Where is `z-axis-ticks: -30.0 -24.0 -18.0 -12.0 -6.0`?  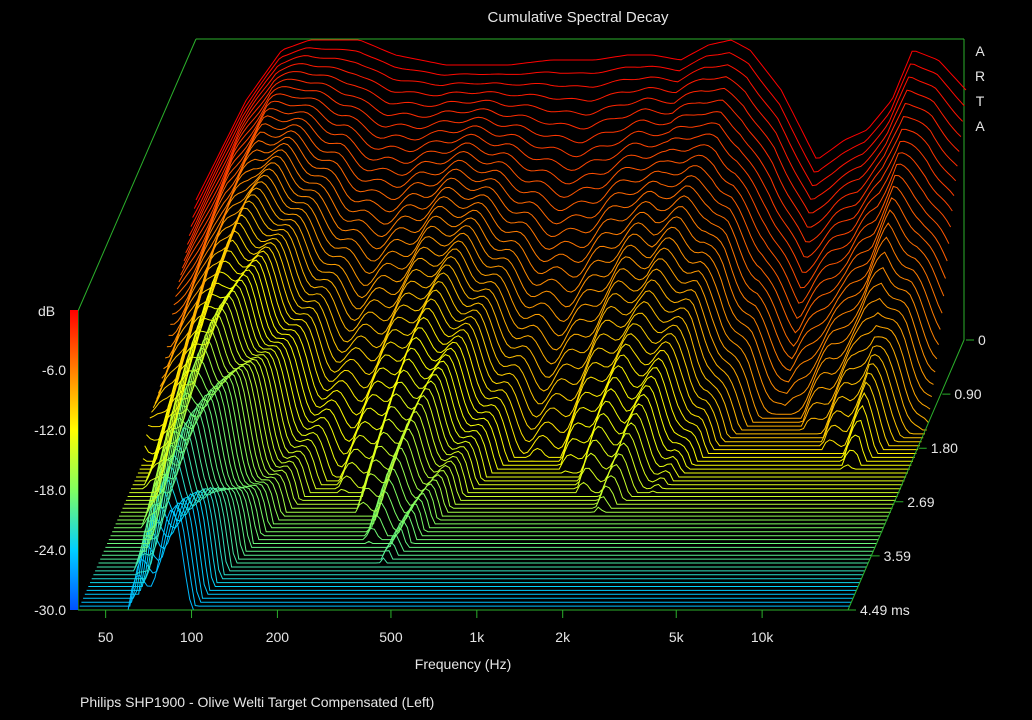 z-axis-ticks: -30.0 -24.0 -18.0 -12.0 -6.0 is located at coordinates (50, 490).